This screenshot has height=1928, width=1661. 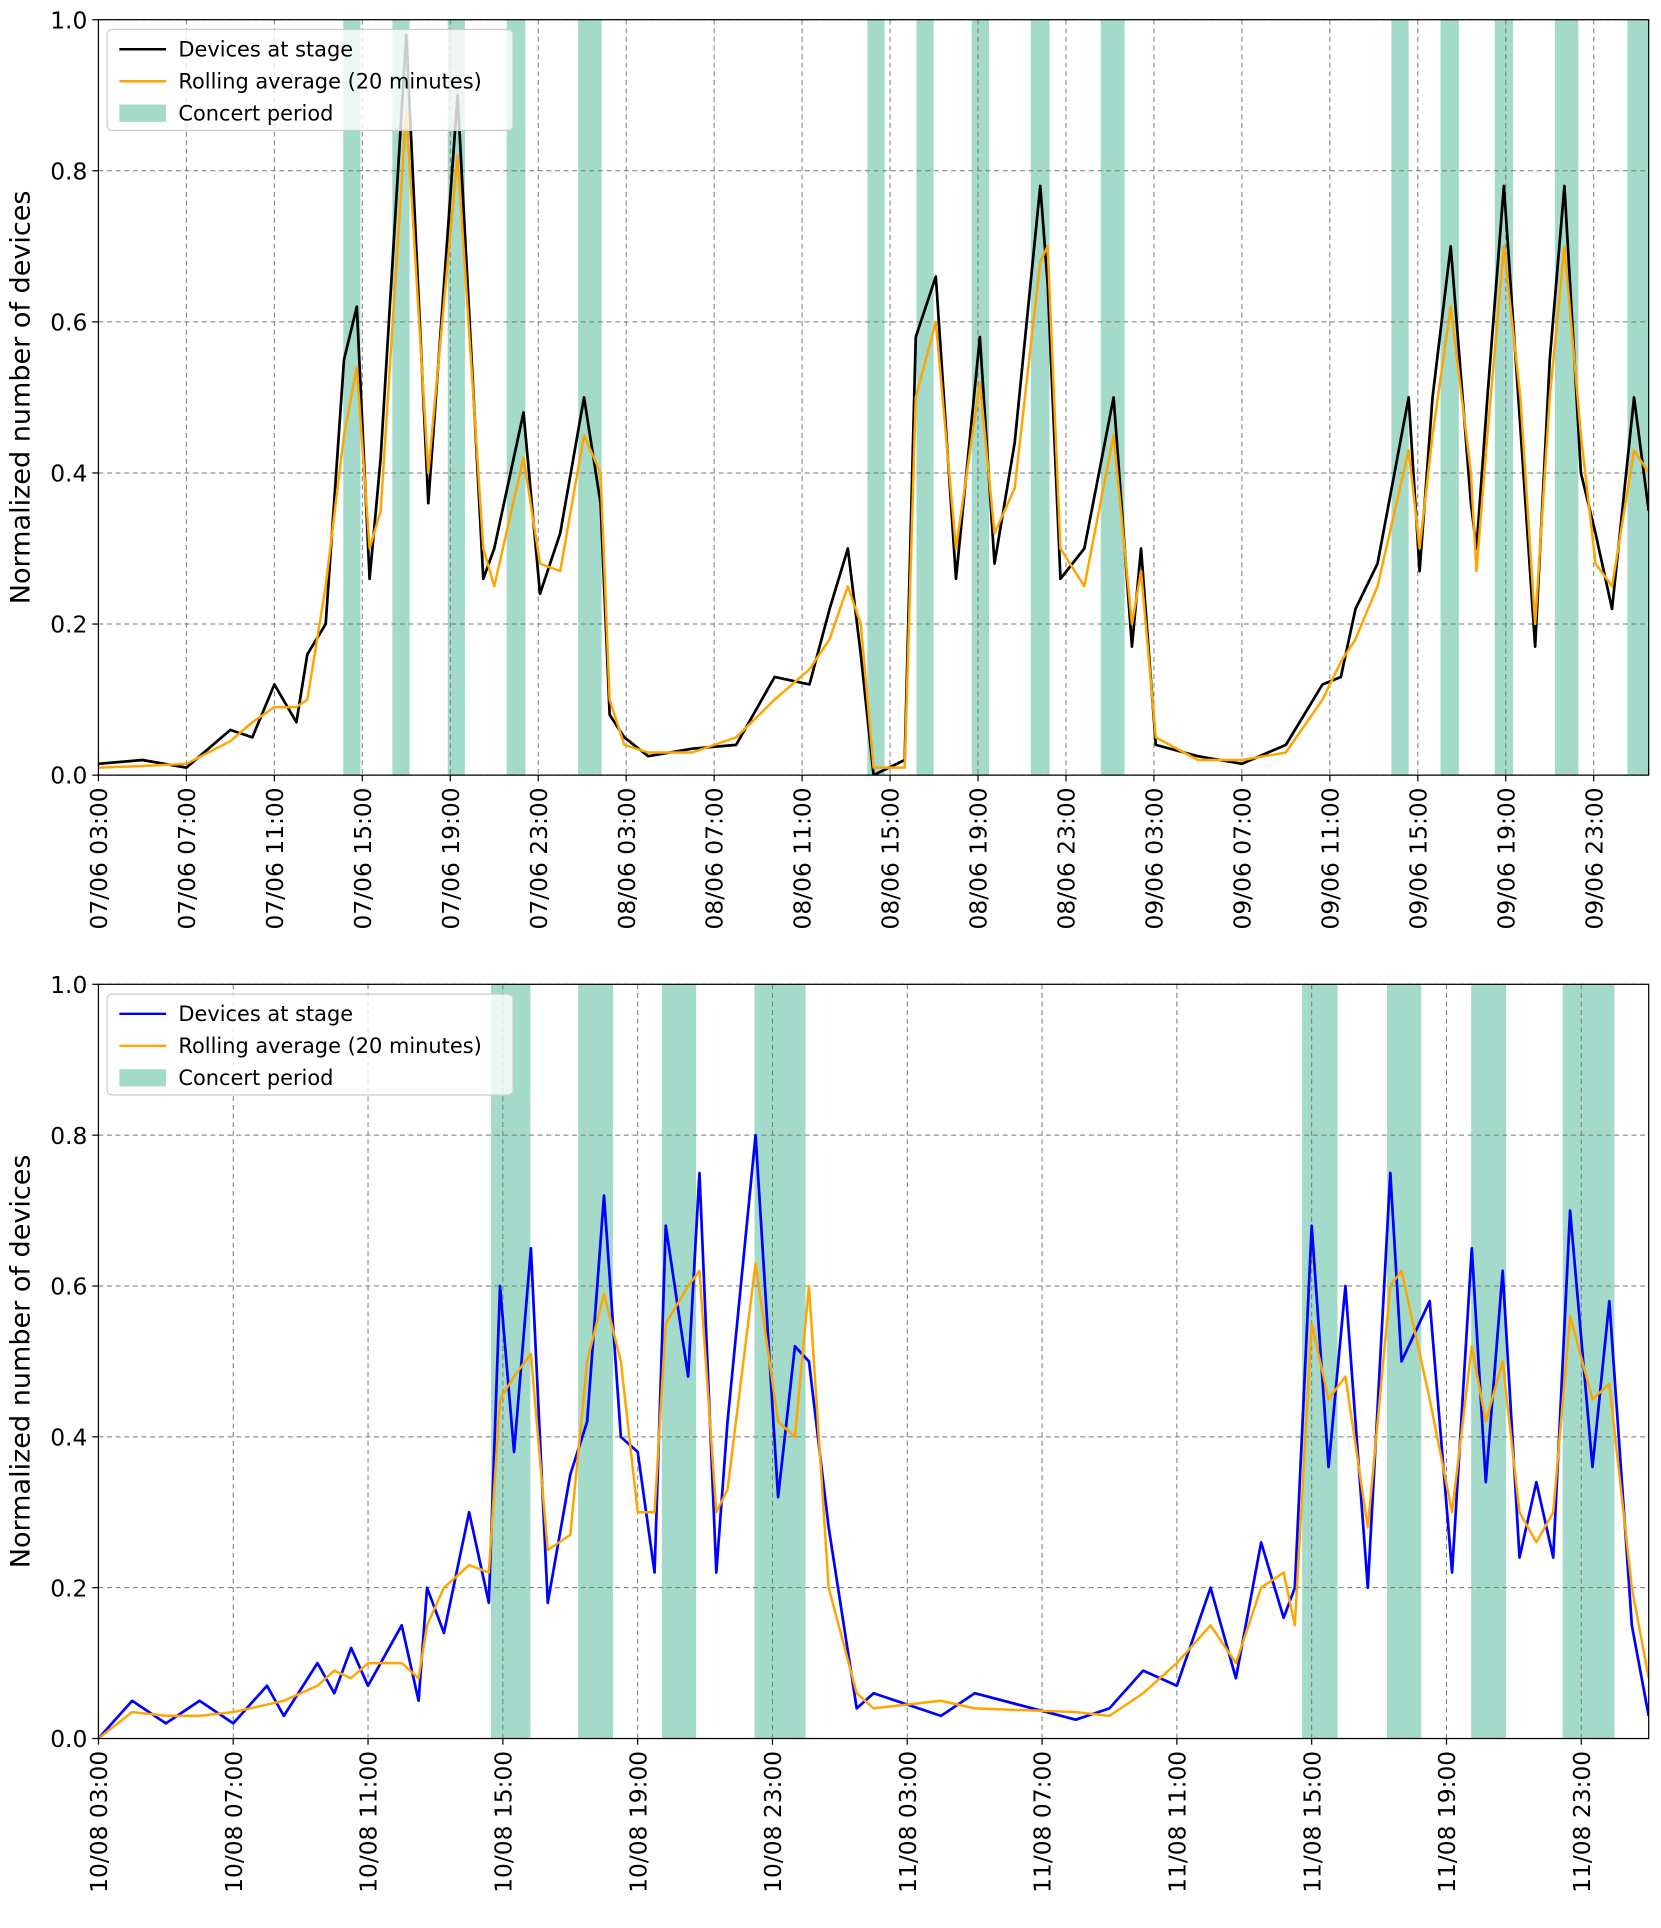 I want to click on x-tick-label: 09/06 15:00, so click(x=1418, y=858).